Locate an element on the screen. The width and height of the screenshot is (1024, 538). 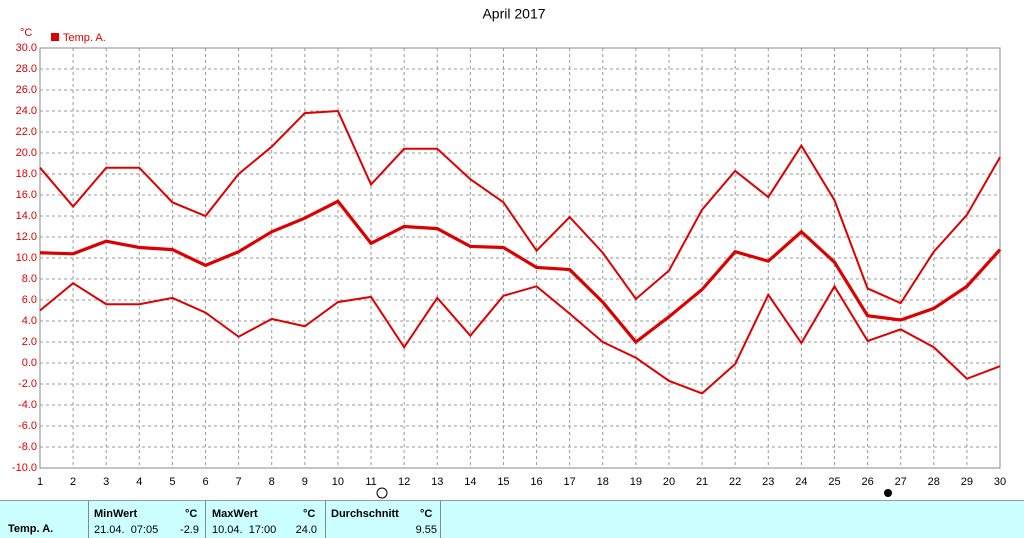
col-time: 10.04. 17:00 is located at coordinates (244, 530).